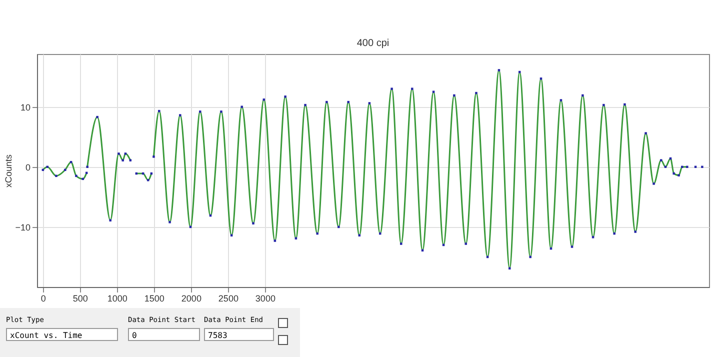 The image size is (720, 357). Describe the element at coordinates (9, 171) in the screenshot. I see `y-axis-title: xCounts` at that location.